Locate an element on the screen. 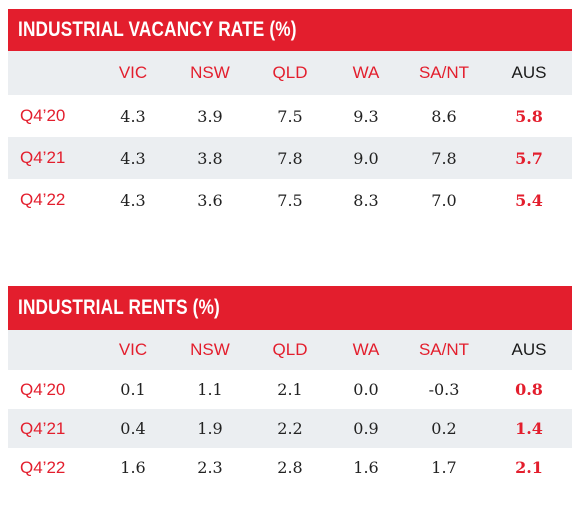 The height and width of the screenshot is (508, 580). cell-wa: 9.3 is located at coordinates (366, 116).